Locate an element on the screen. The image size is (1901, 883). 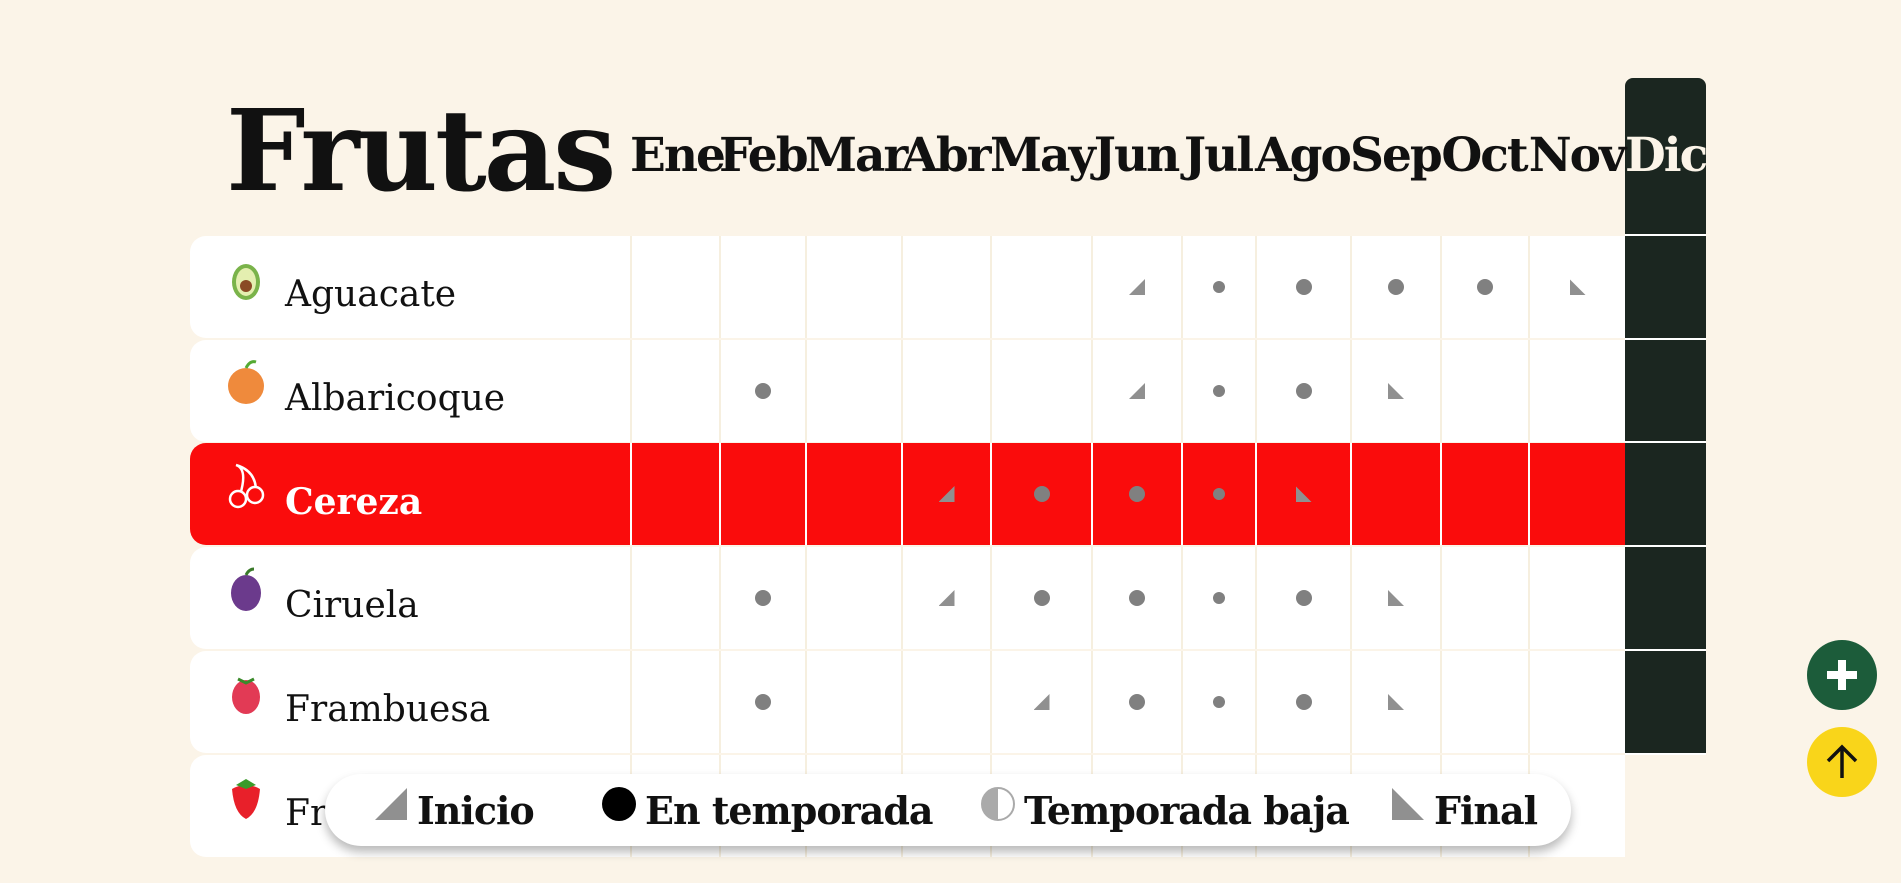
month-header-abr: Abr is located at coordinates (946, 155).